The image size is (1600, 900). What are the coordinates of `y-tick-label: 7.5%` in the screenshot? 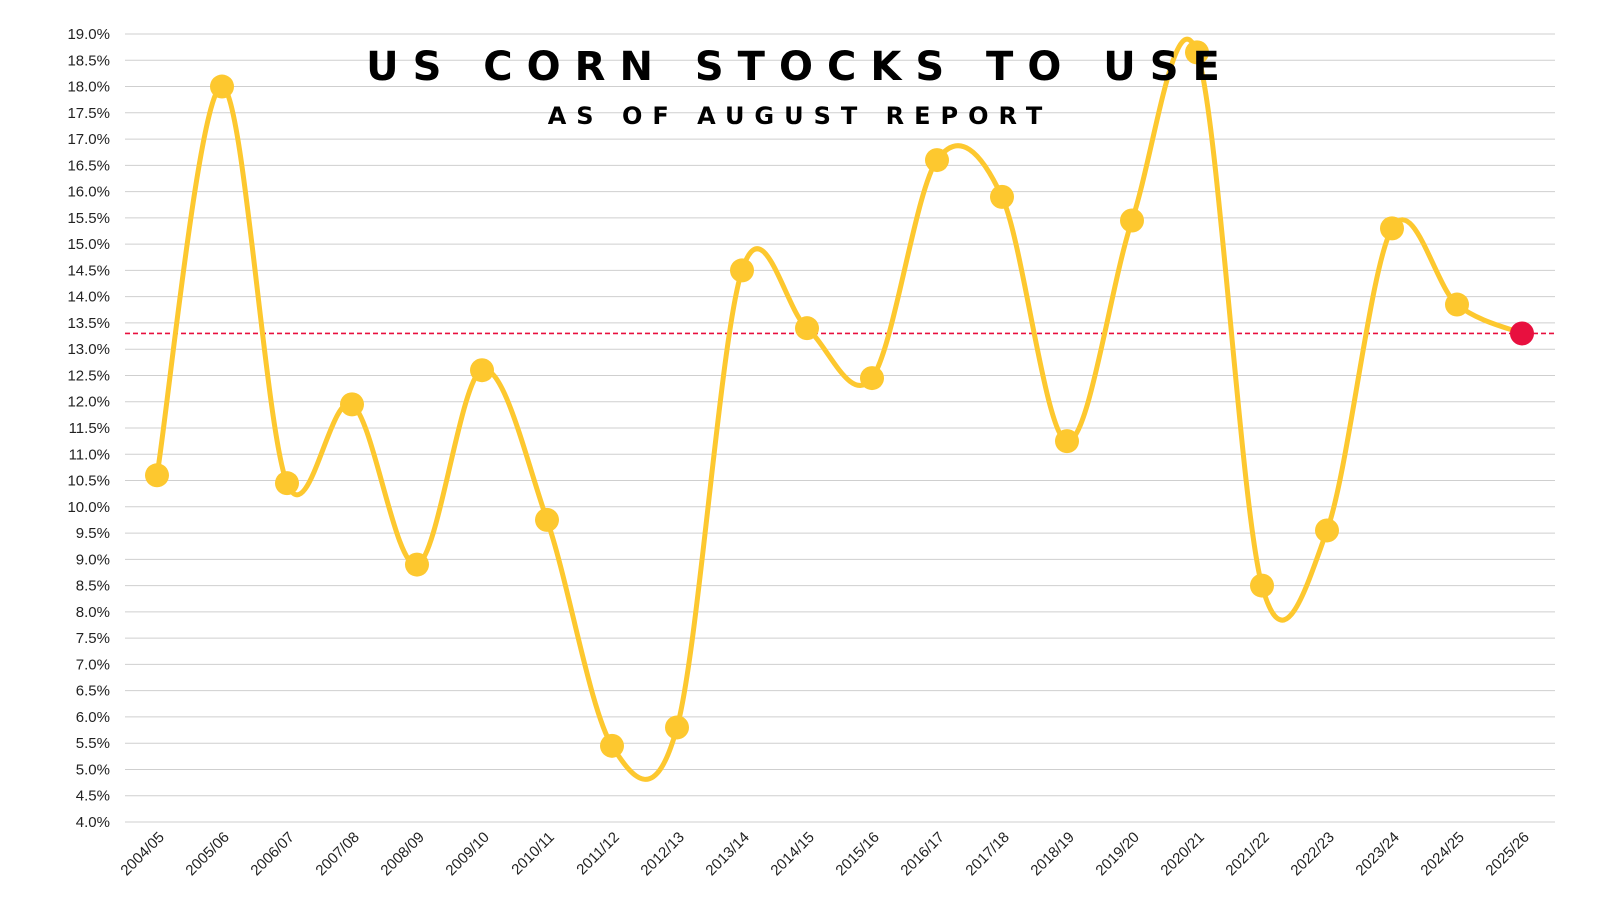 It's located at (93, 638).